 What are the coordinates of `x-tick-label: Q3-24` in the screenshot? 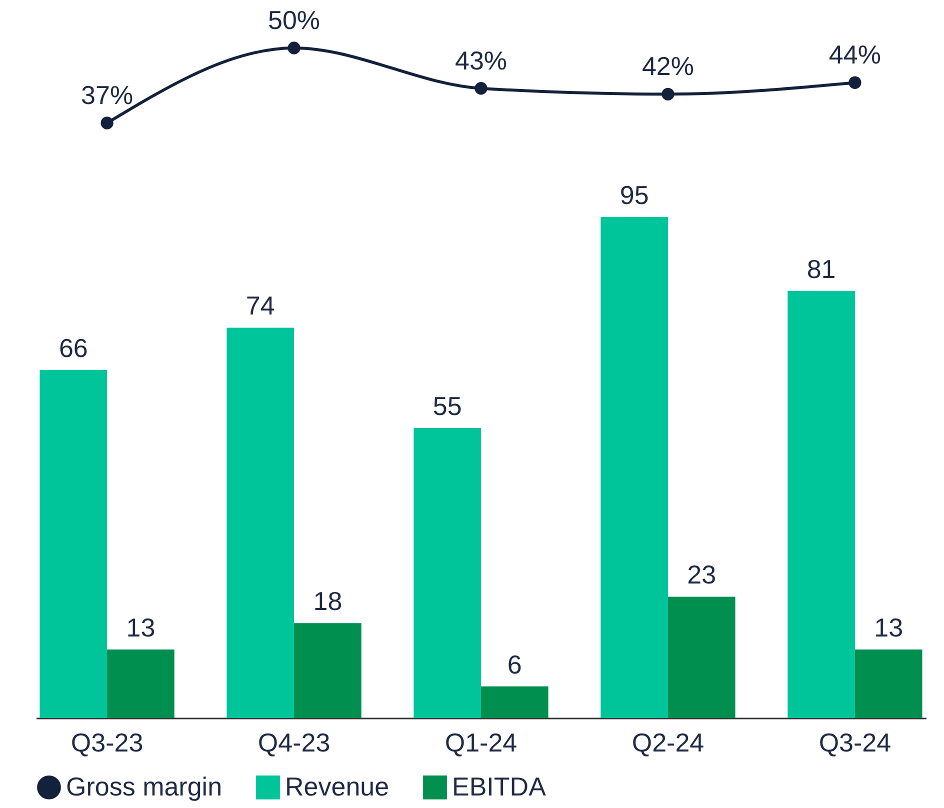 It's located at (855, 743).